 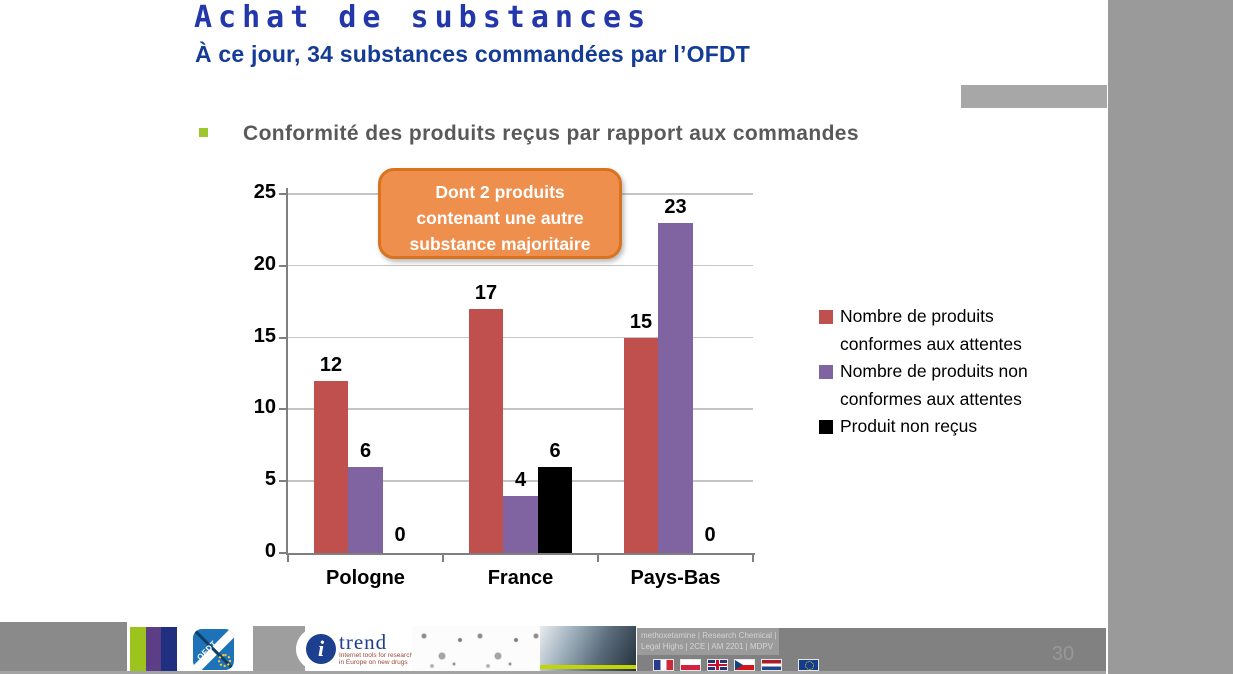 What do you see at coordinates (709, 635) in the screenshot?
I see `keywords-line: methoxetamine | Research Chemical |` at bounding box center [709, 635].